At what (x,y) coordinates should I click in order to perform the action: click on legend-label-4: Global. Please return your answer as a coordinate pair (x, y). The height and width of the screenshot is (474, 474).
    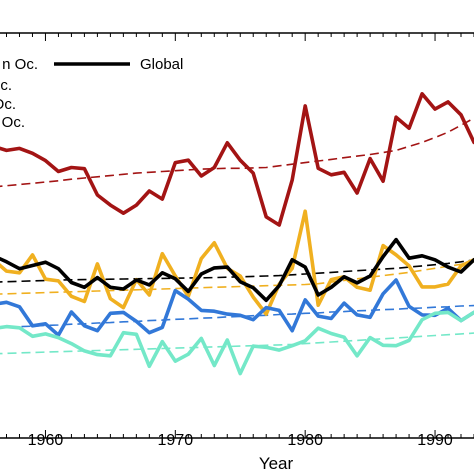
    Looking at the image, I should click on (161, 64).